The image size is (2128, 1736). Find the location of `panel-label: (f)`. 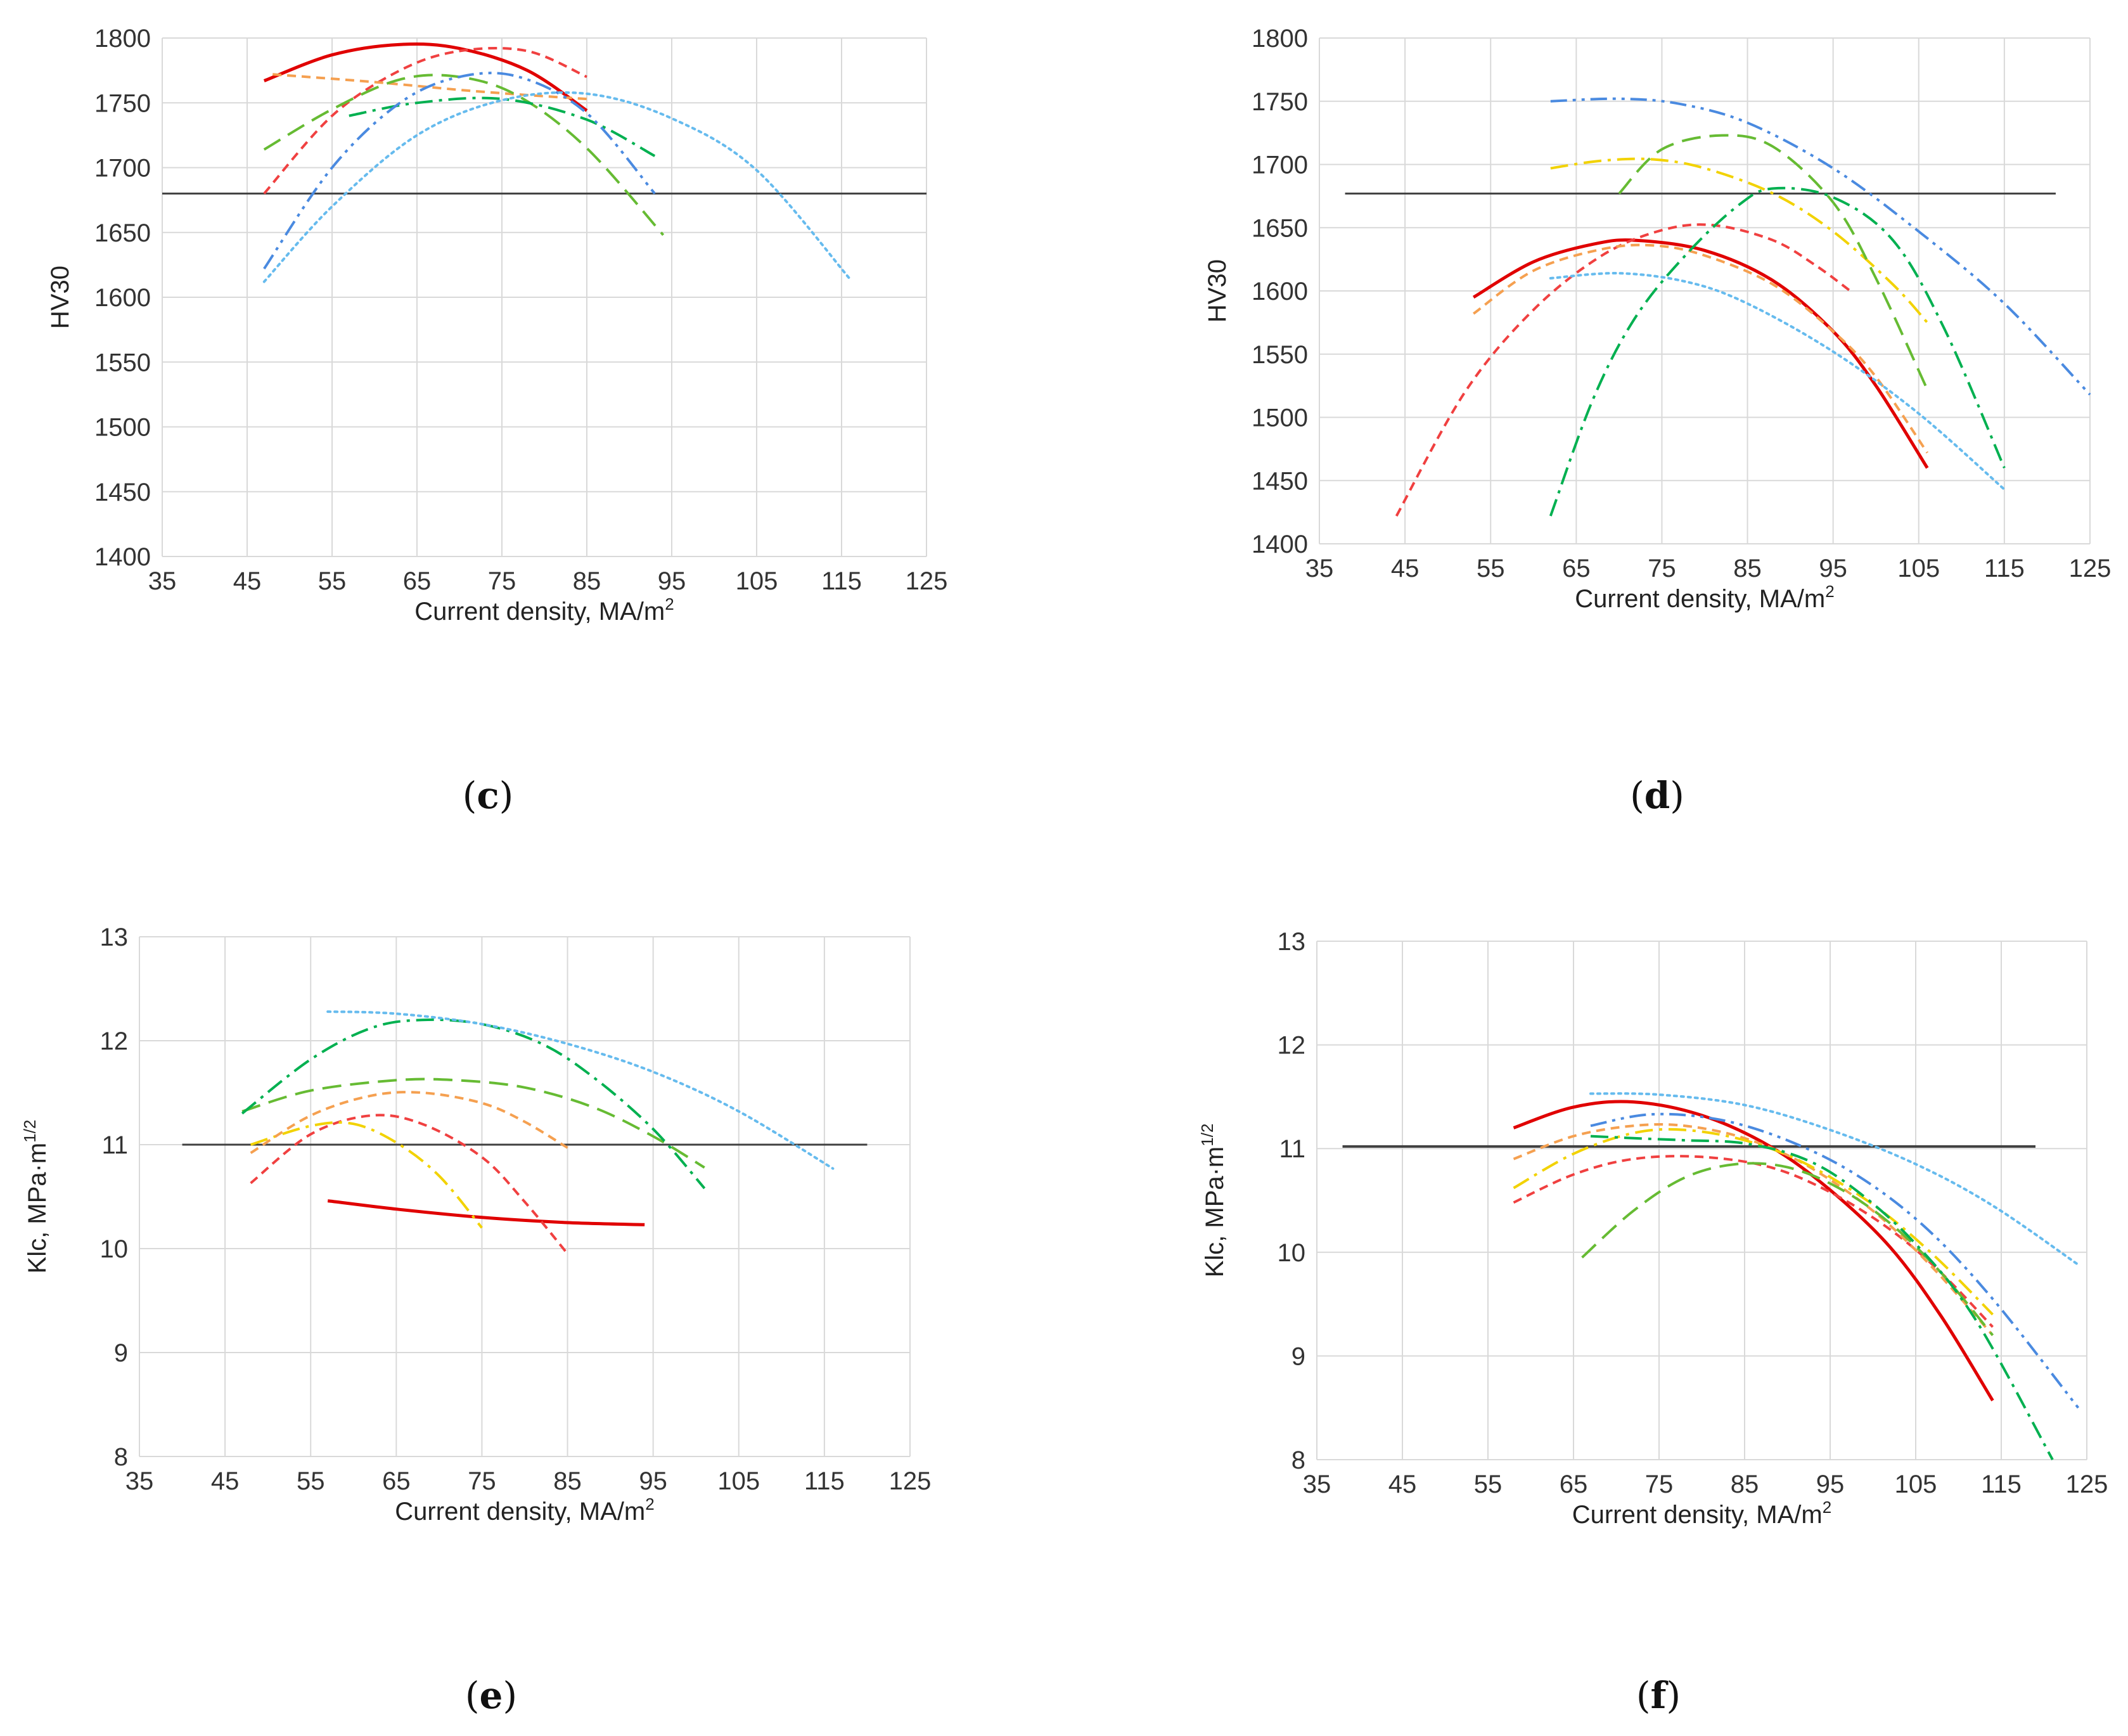

panel-label: (f) is located at coordinates (1658, 1695).